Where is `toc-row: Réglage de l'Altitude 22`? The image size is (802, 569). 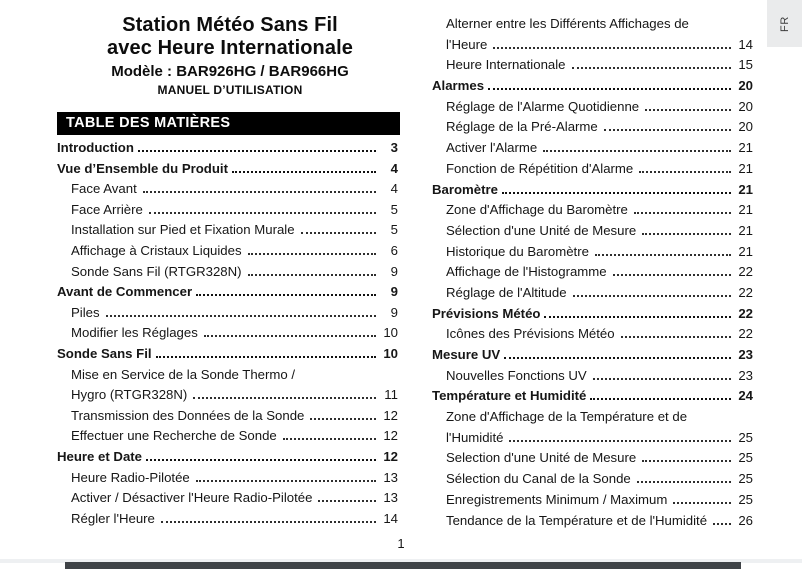
toc-row: Réglage de l'Altitude 22 is located at coordinates (592, 295).